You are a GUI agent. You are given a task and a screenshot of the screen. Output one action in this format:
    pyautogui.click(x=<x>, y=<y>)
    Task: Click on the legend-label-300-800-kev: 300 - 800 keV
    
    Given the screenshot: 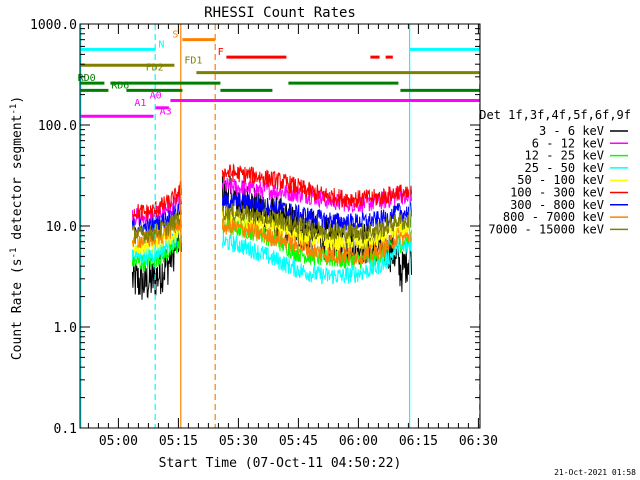 What is the action you would take?
    pyautogui.click(x=557, y=205)
    